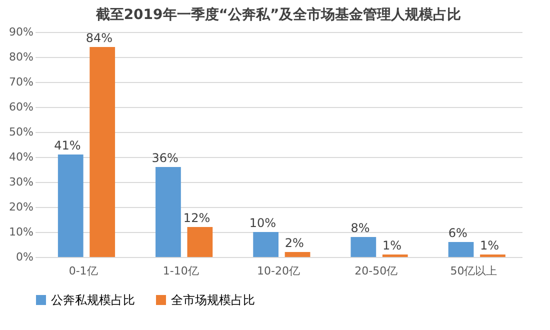 The height and width of the screenshot is (330, 550). Describe the element at coordinates (21, 157) in the screenshot. I see `y-tick-label: 40%` at that location.